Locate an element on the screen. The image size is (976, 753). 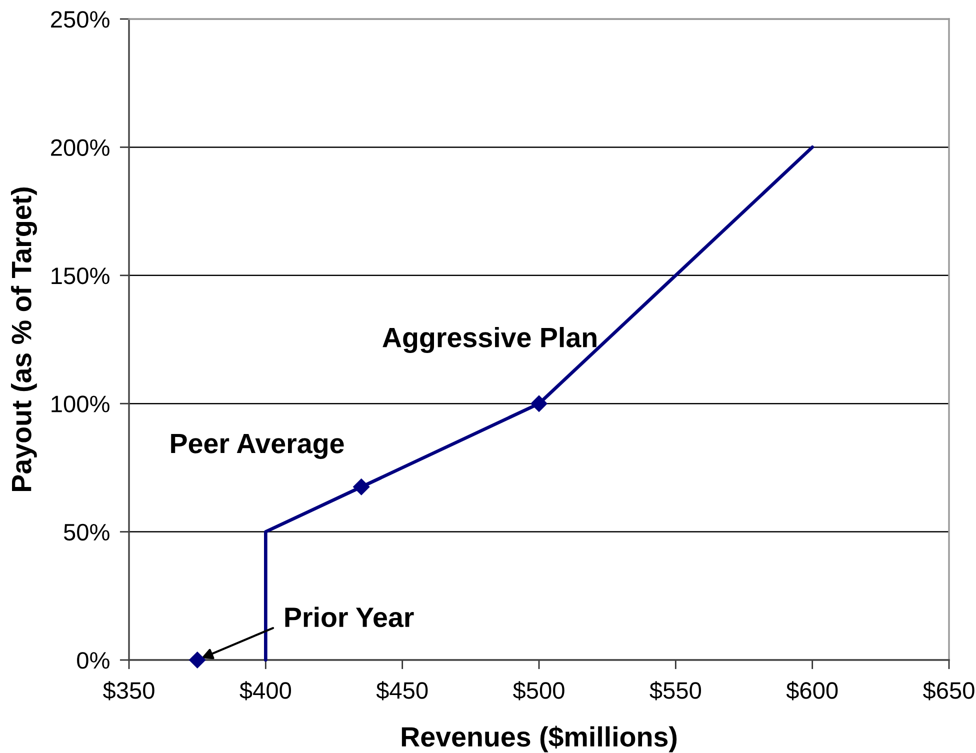
x-tick-label: $550 is located at coordinates (676, 690).